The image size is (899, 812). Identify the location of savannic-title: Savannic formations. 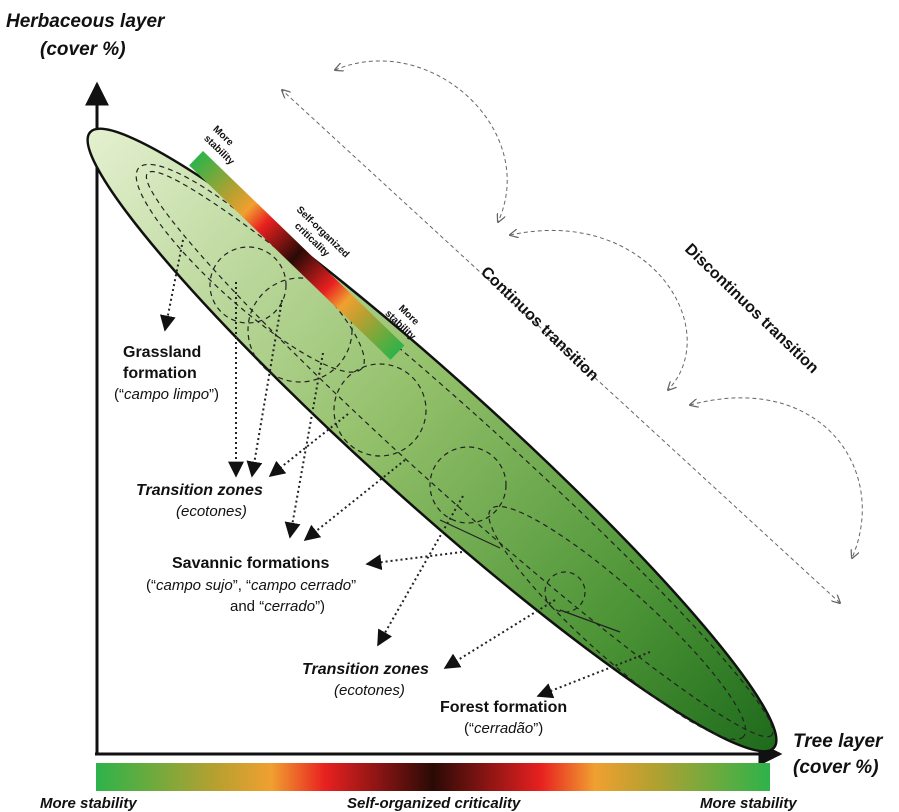
(250, 563).